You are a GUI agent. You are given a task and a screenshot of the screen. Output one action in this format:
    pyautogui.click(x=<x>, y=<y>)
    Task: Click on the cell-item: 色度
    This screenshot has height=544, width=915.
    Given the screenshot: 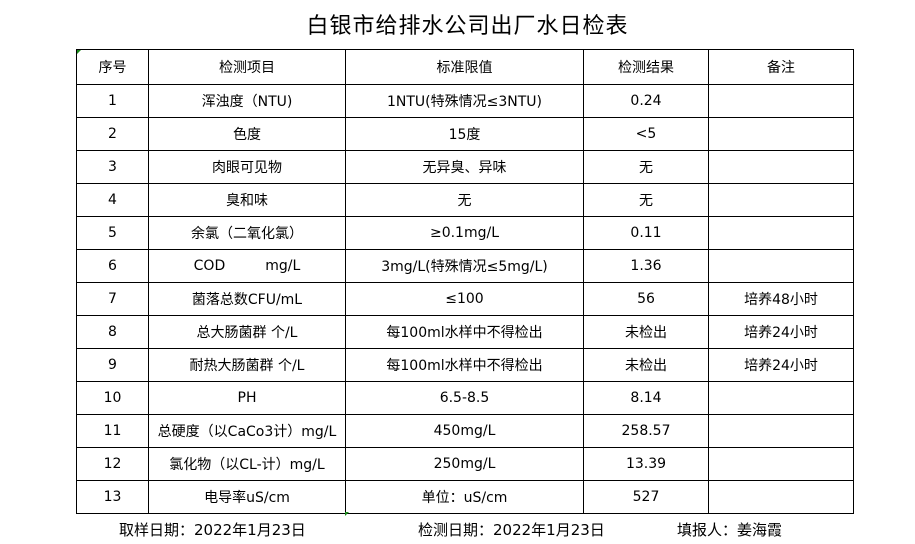 What is the action you would take?
    pyautogui.click(x=247, y=134)
    